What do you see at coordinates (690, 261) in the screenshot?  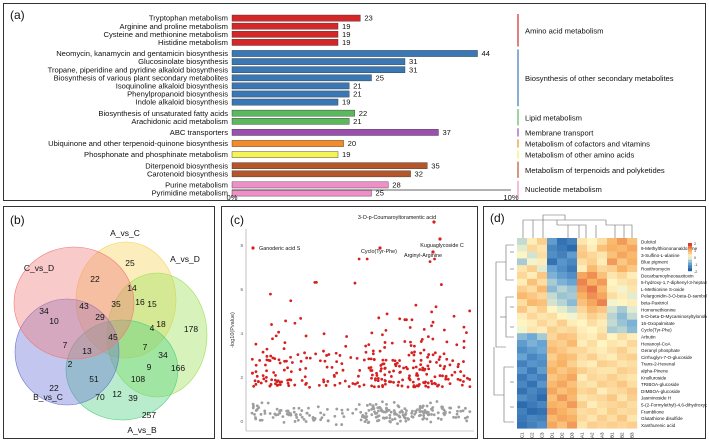 I see `color-scale-swatch` at bounding box center [690, 261].